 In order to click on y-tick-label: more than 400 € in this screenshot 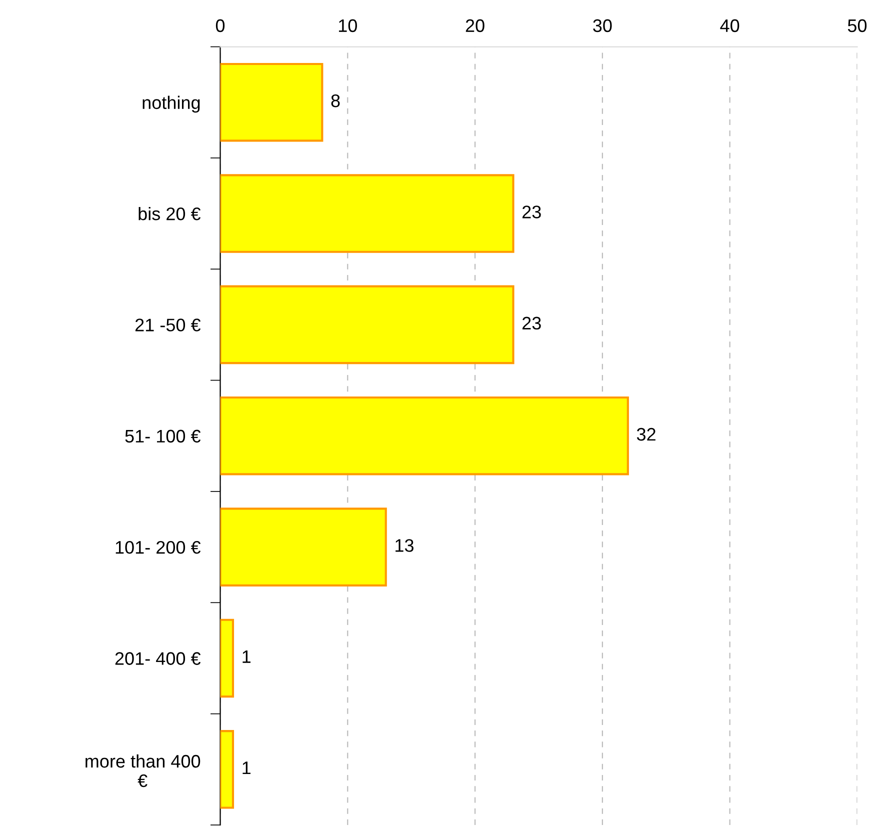, I will do `click(143, 771)`.